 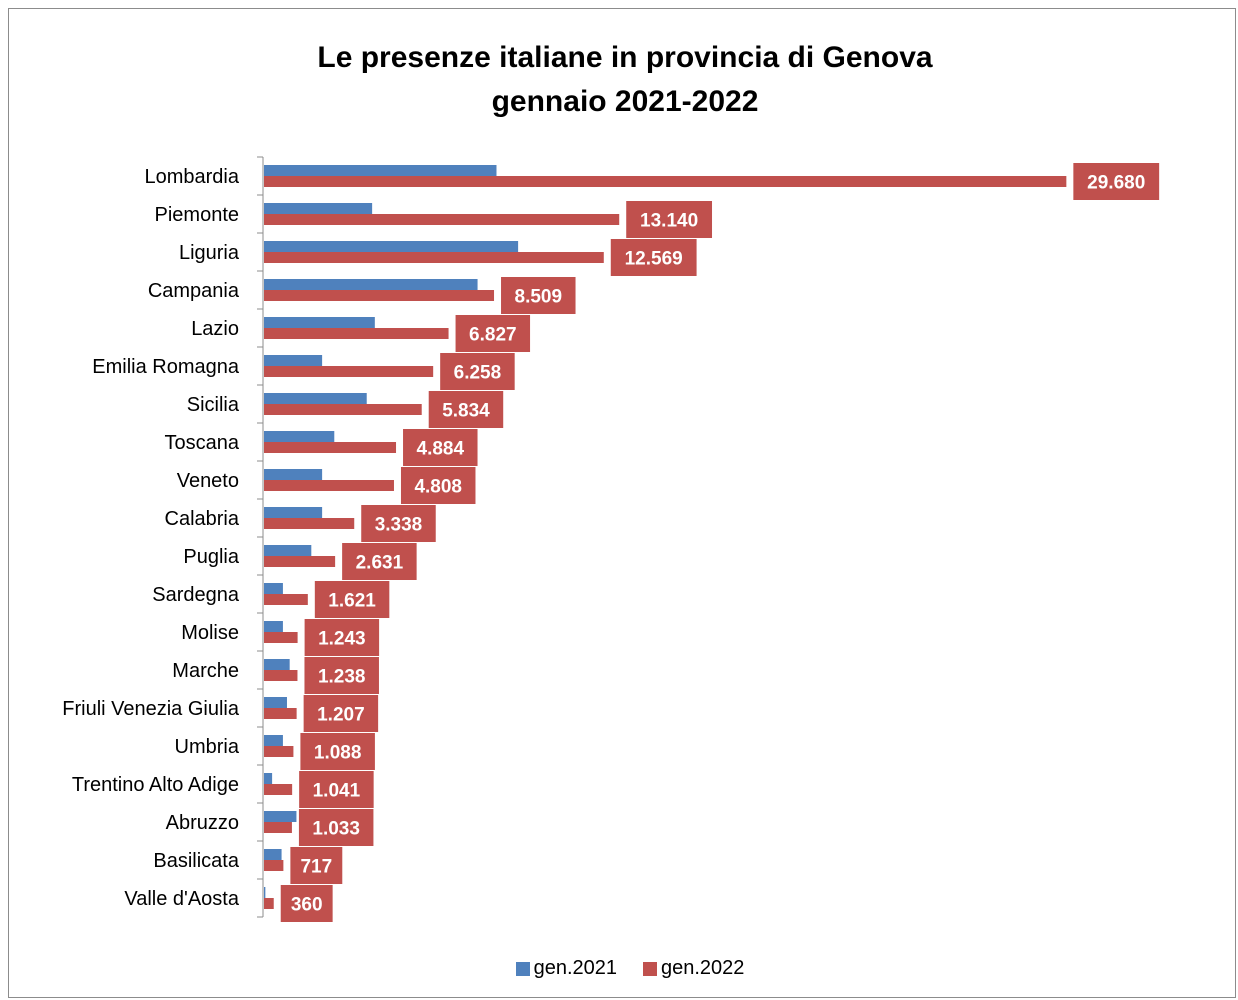 I want to click on data-label-gen-2022: 8.509, so click(x=538, y=295).